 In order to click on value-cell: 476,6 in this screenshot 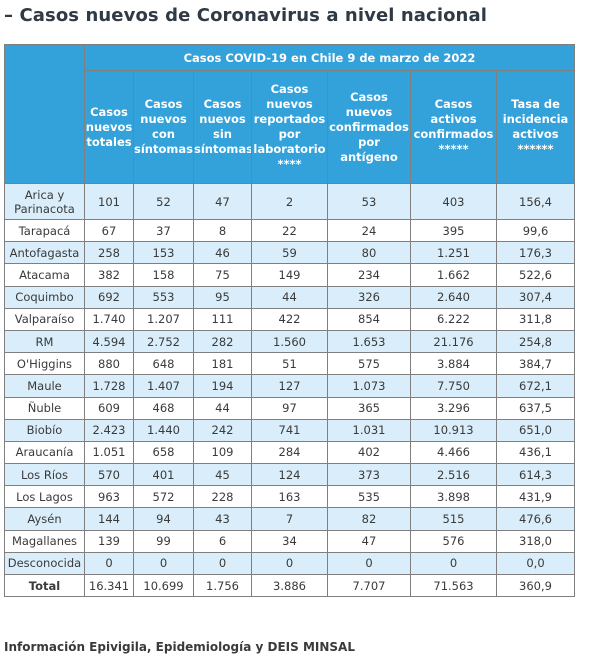, I will do `click(535, 519)`.